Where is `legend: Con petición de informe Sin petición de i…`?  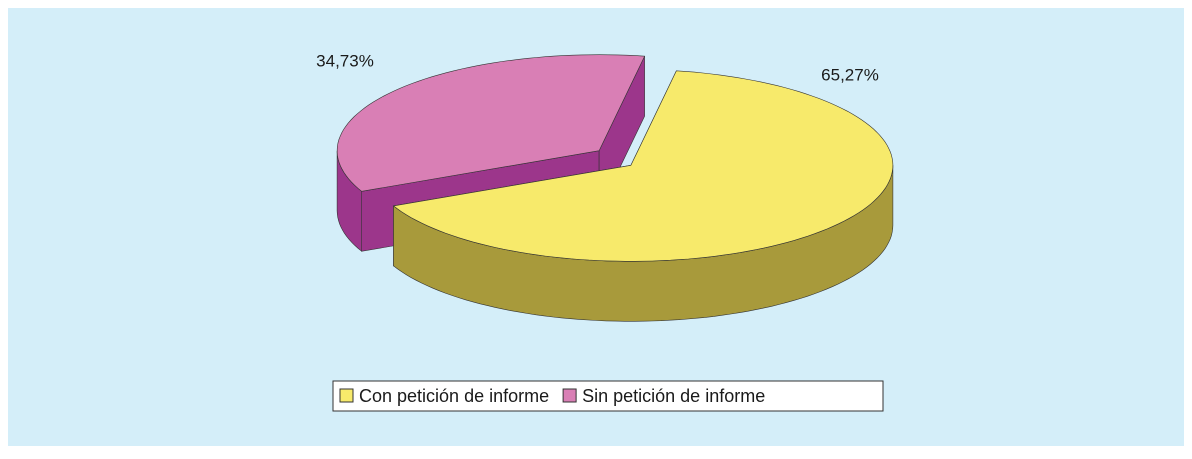
legend: Con petición de informe Sin petición de i… is located at coordinates (608, 396).